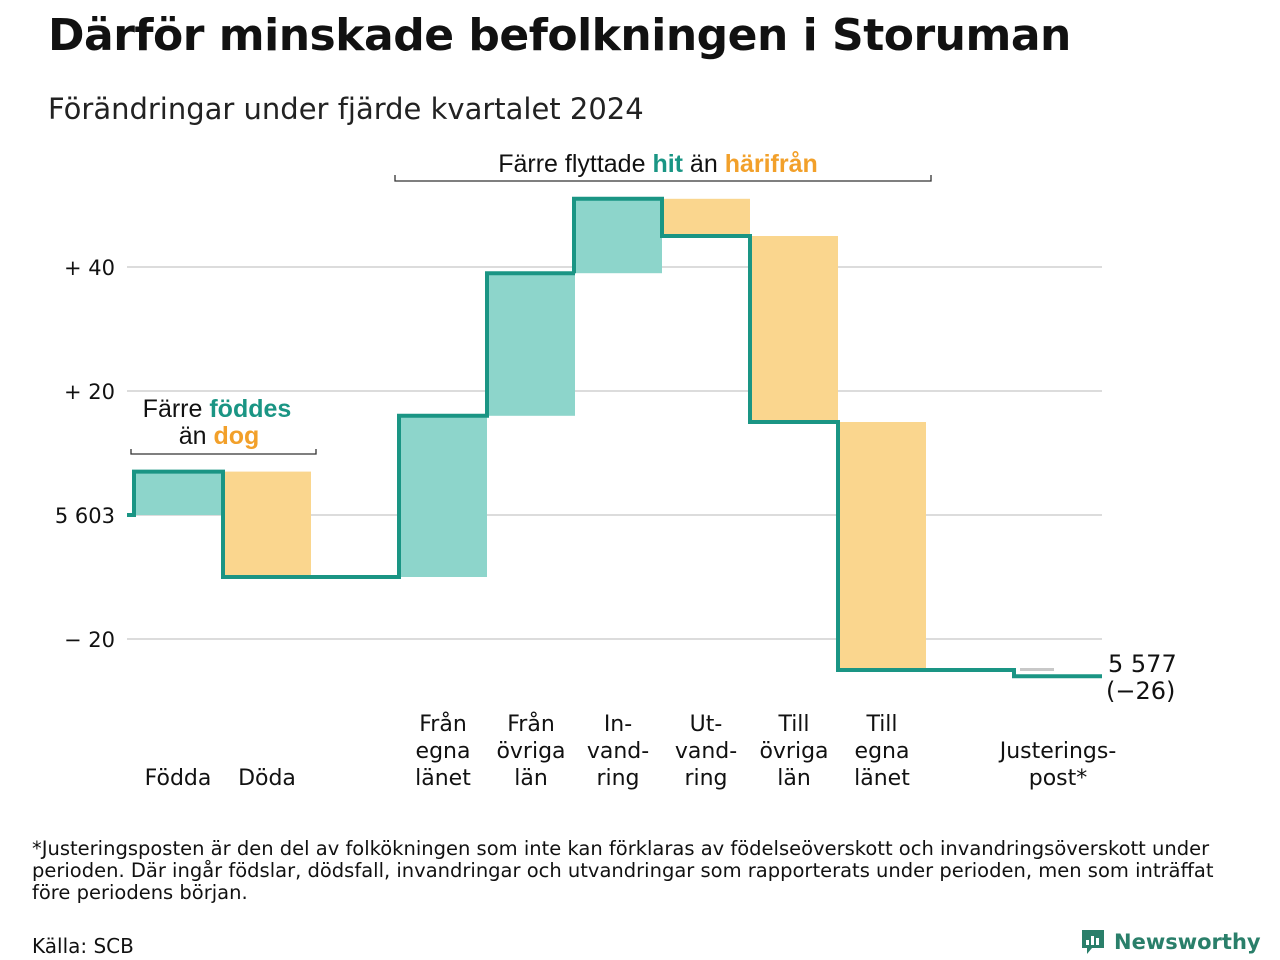 This screenshot has height=960, width=1280. What do you see at coordinates (706, 217) in the screenshot?
I see `bar-utvandring` at bounding box center [706, 217].